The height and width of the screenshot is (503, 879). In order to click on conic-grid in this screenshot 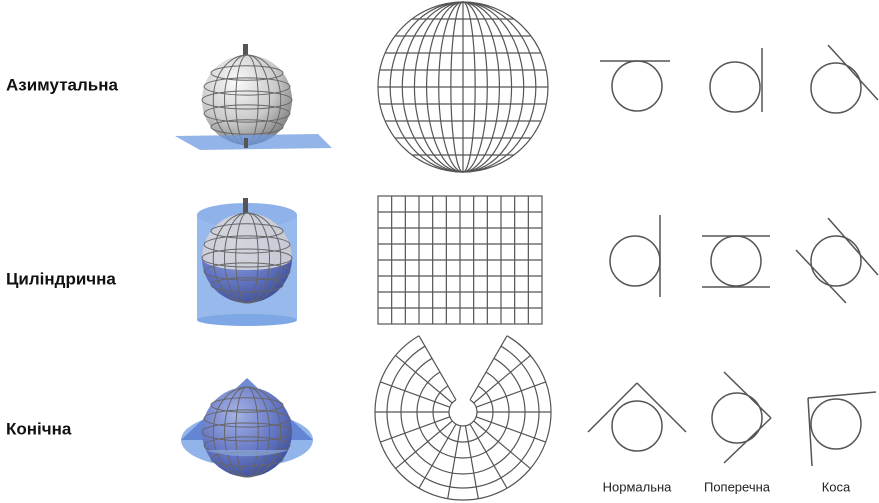, I will do `click(463, 418)`.